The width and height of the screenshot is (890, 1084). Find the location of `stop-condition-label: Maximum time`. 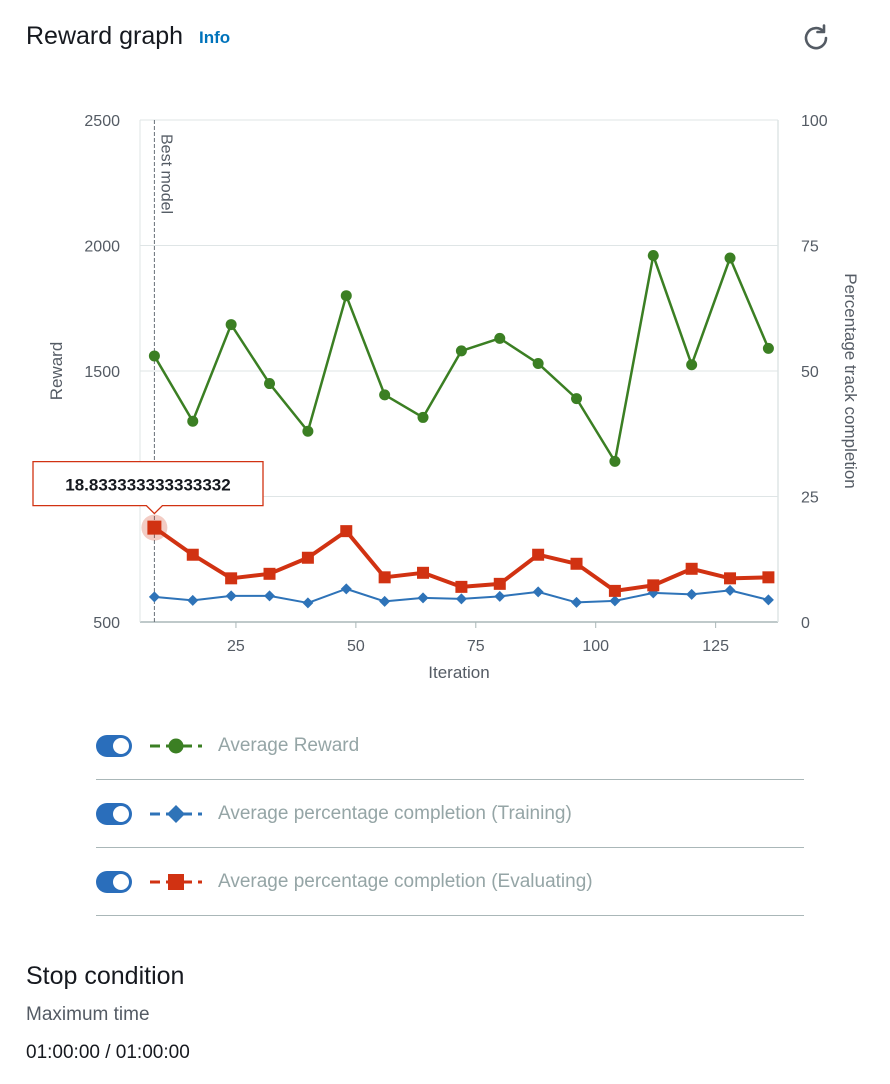

stop-condition-label: Maximum time is located at coordinates (88, 1014).